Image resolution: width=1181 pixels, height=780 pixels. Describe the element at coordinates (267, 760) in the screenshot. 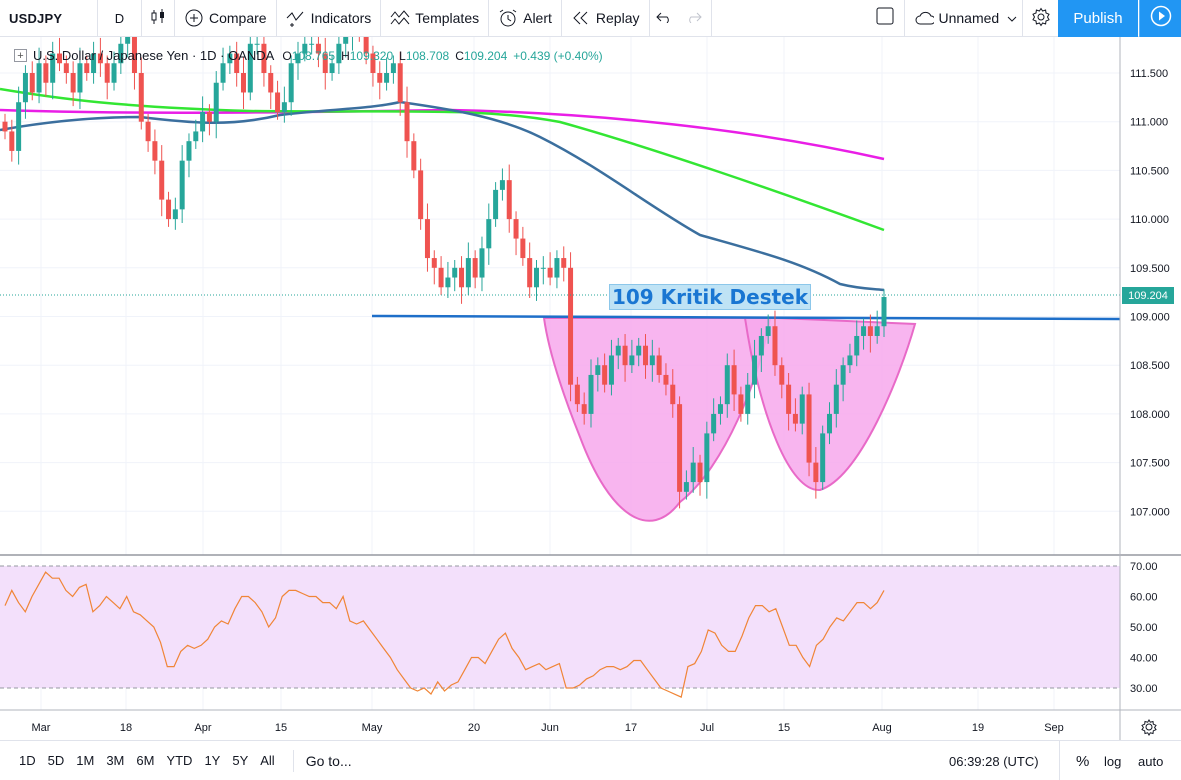

I see `range-all: All` at that location.